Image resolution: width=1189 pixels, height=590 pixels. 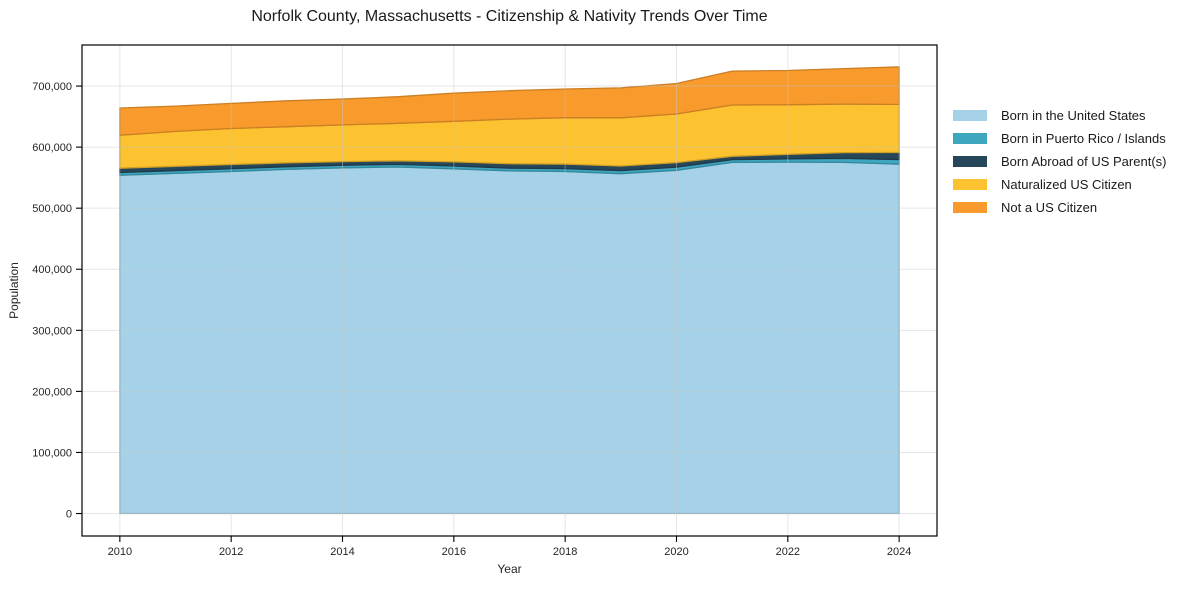 What do you see at coordinates (52, 331) in the screenshot?
I see `y-tick-label: 300,000` at bounding box center [52, 331].